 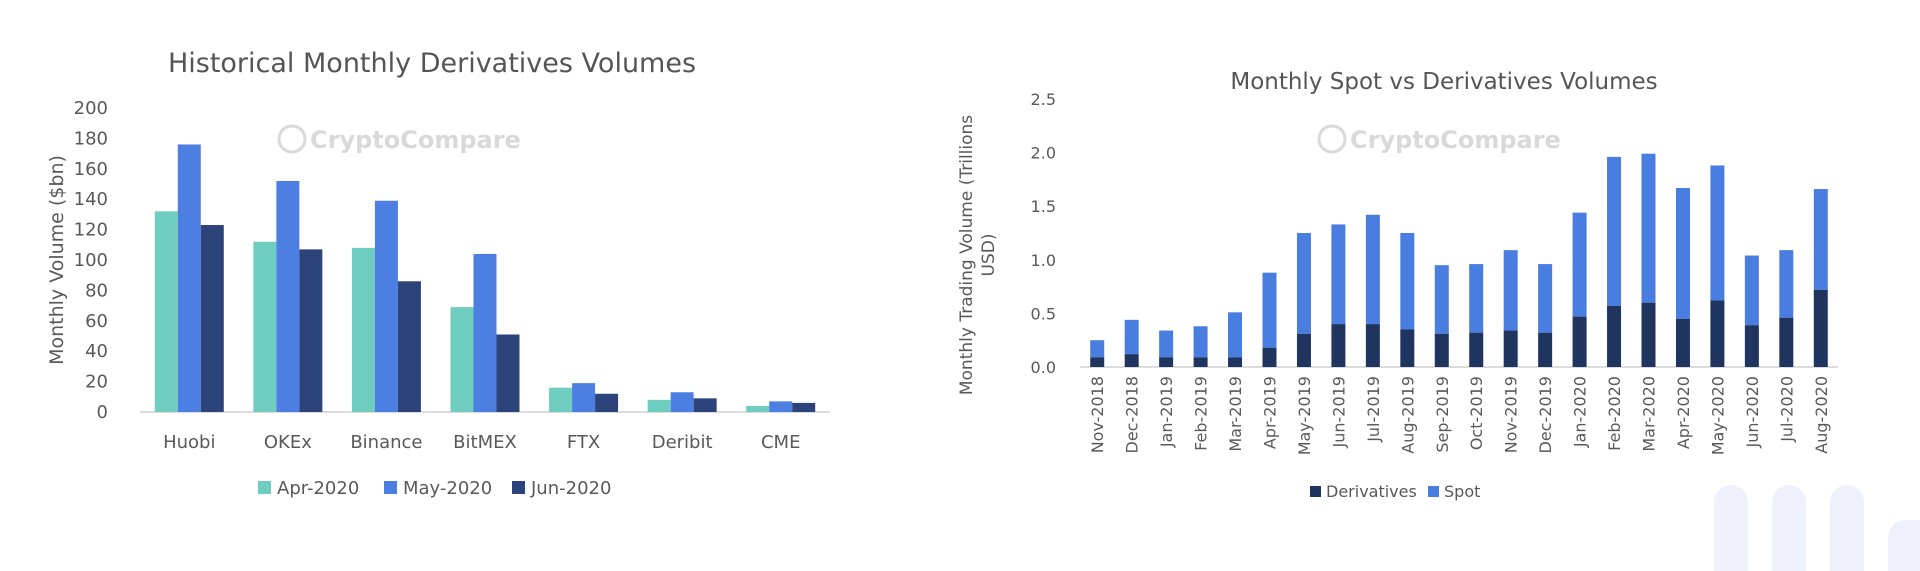 What do you see at coordinates (780, 442) in the screenshot?
I see `x-tick-label: CME` at bounding box center [780, 442].